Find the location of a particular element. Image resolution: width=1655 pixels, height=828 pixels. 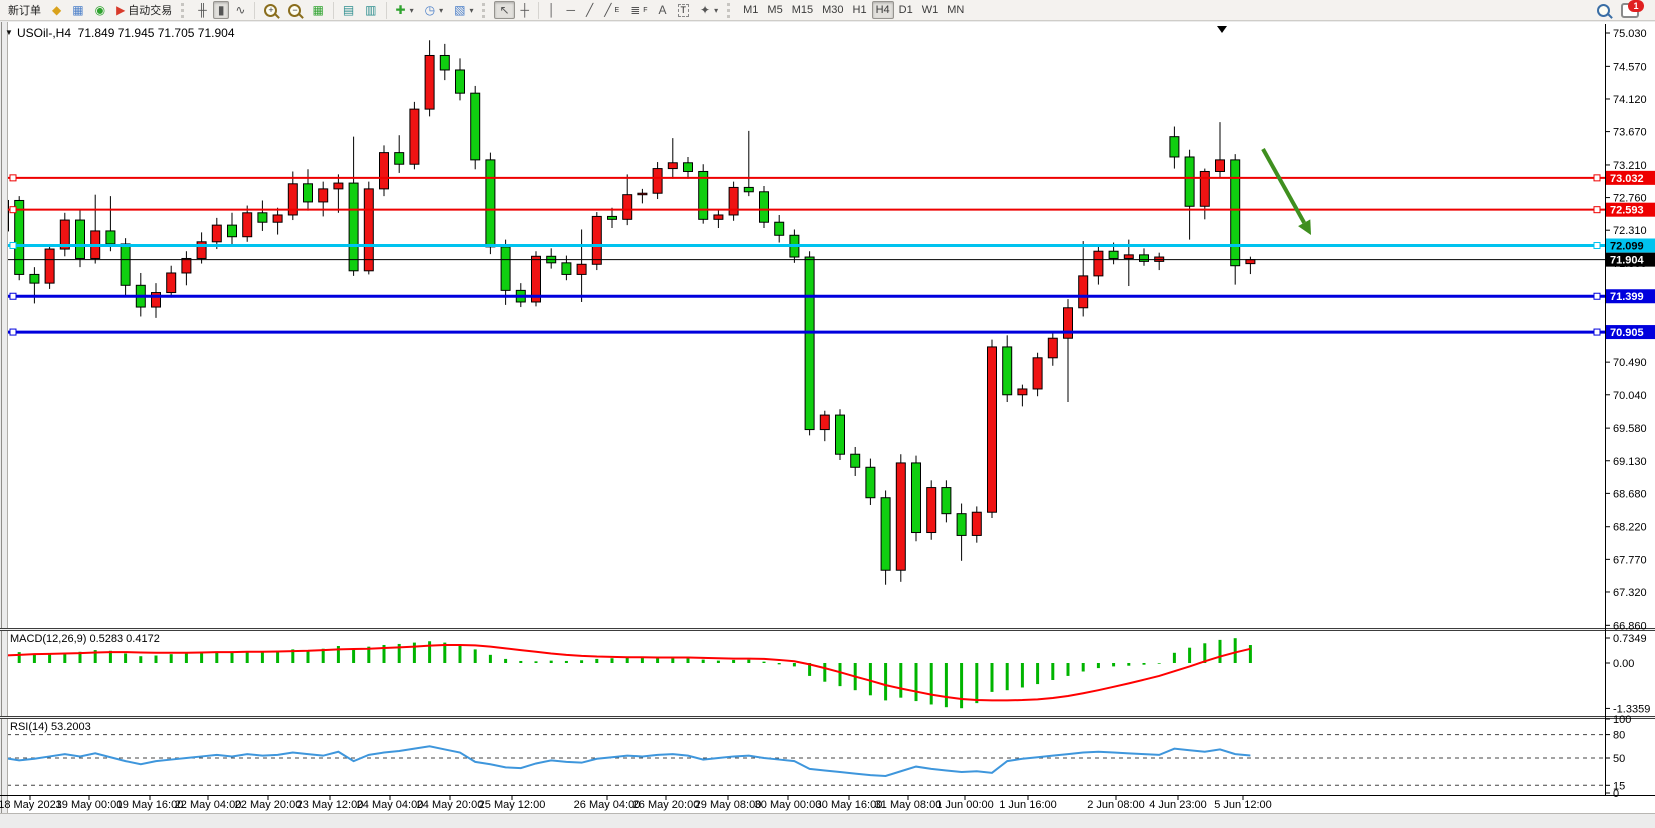

timeframe-m1-button: M1 is located at coordinates (750, 10).